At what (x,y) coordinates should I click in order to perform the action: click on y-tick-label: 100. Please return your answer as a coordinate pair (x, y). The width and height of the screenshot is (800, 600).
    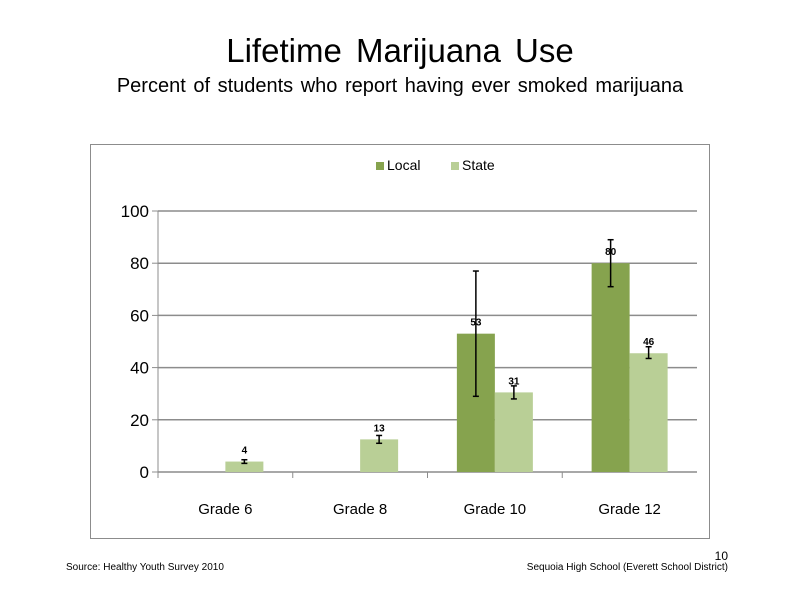
    Looking at the image, I should click on (135, 211).